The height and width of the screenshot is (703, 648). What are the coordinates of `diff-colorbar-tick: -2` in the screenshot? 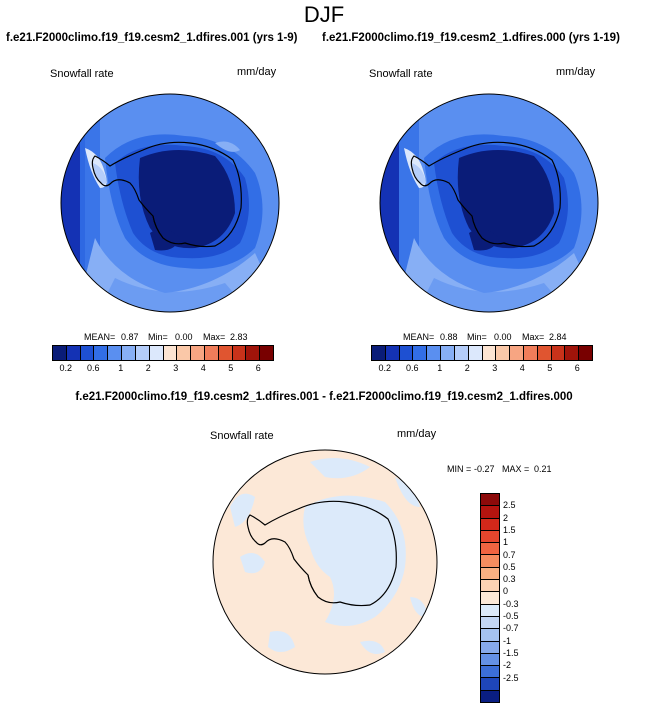 It's located at (507, 665).